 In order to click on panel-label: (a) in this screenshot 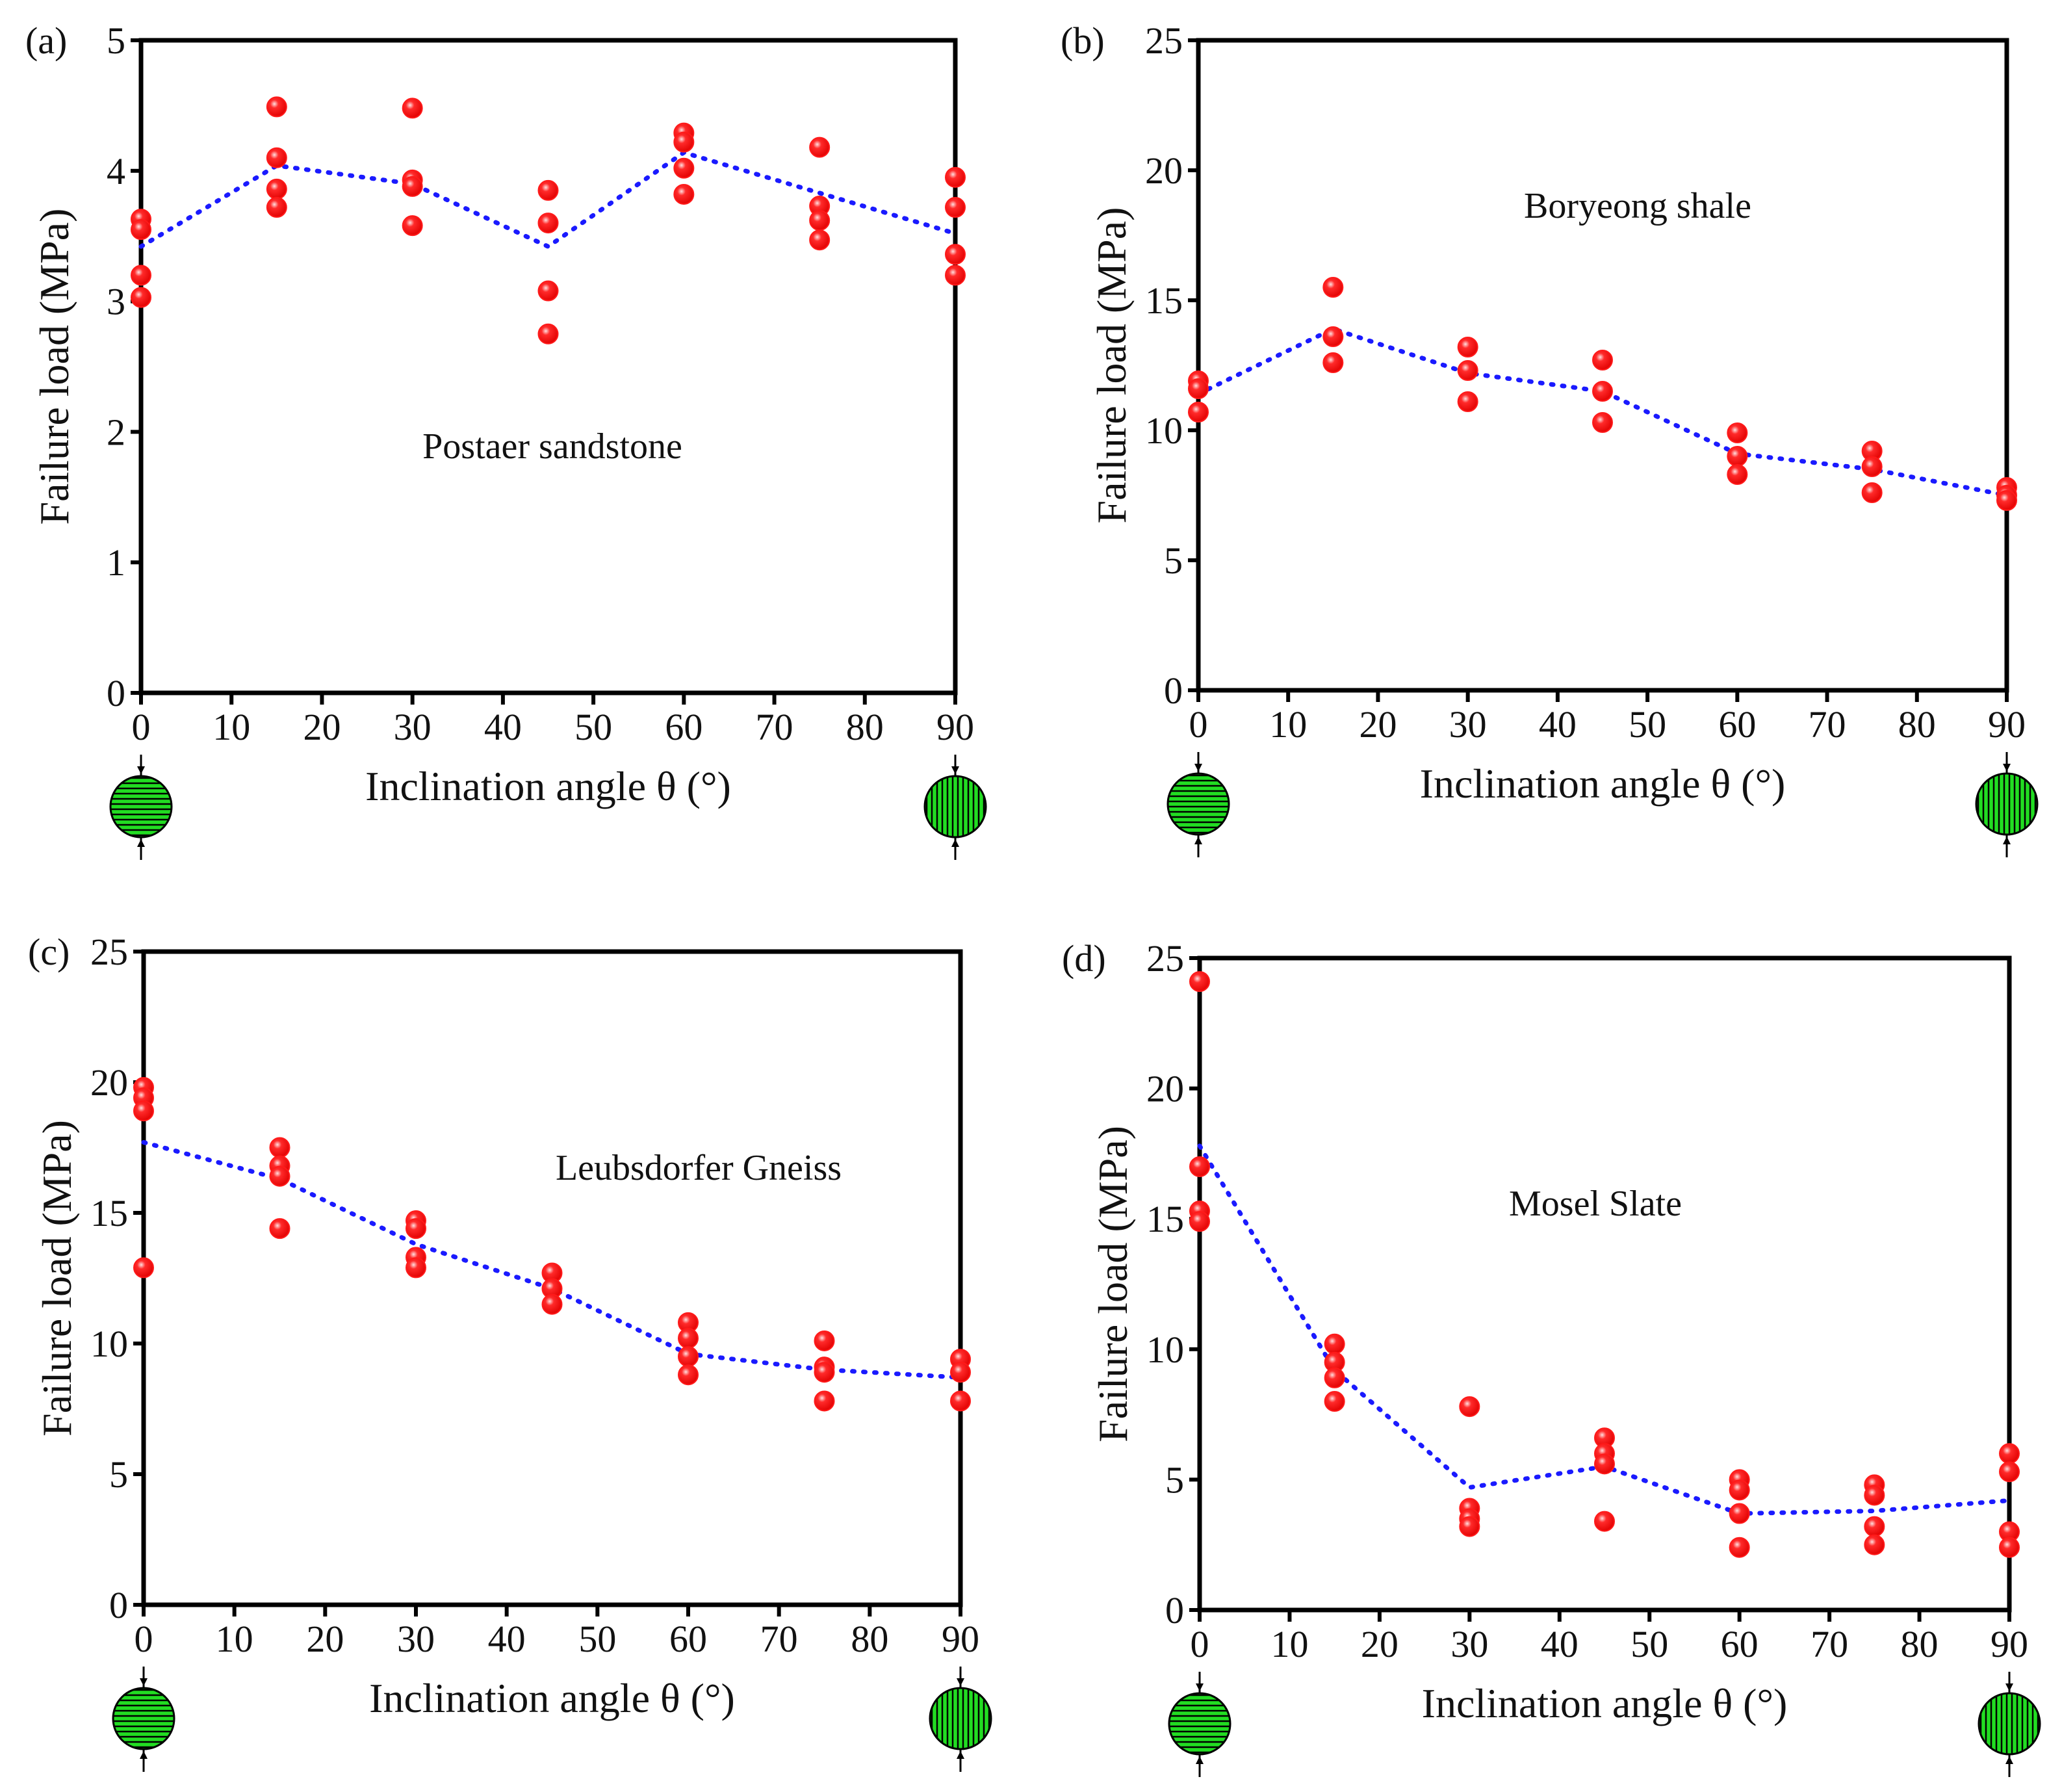, I will do `click(46, 40)`.